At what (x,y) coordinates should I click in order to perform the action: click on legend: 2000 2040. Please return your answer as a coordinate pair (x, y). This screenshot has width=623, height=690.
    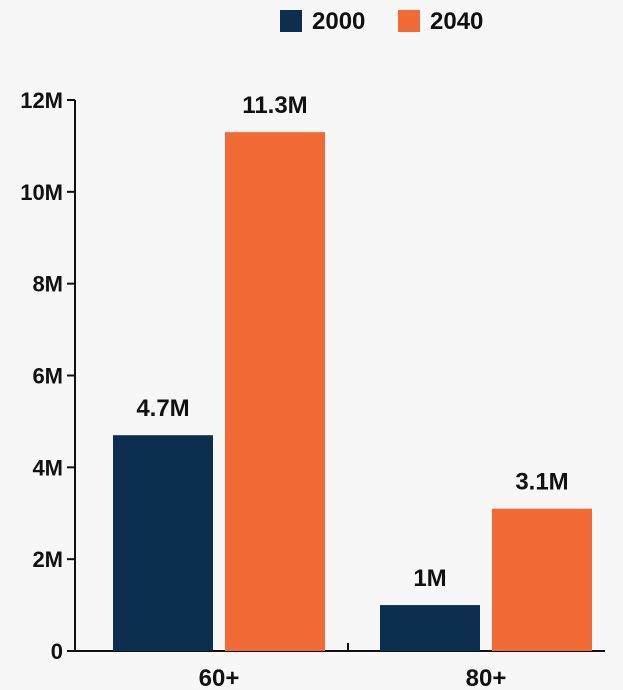
    Looking at the image, I should click on (381, 21).